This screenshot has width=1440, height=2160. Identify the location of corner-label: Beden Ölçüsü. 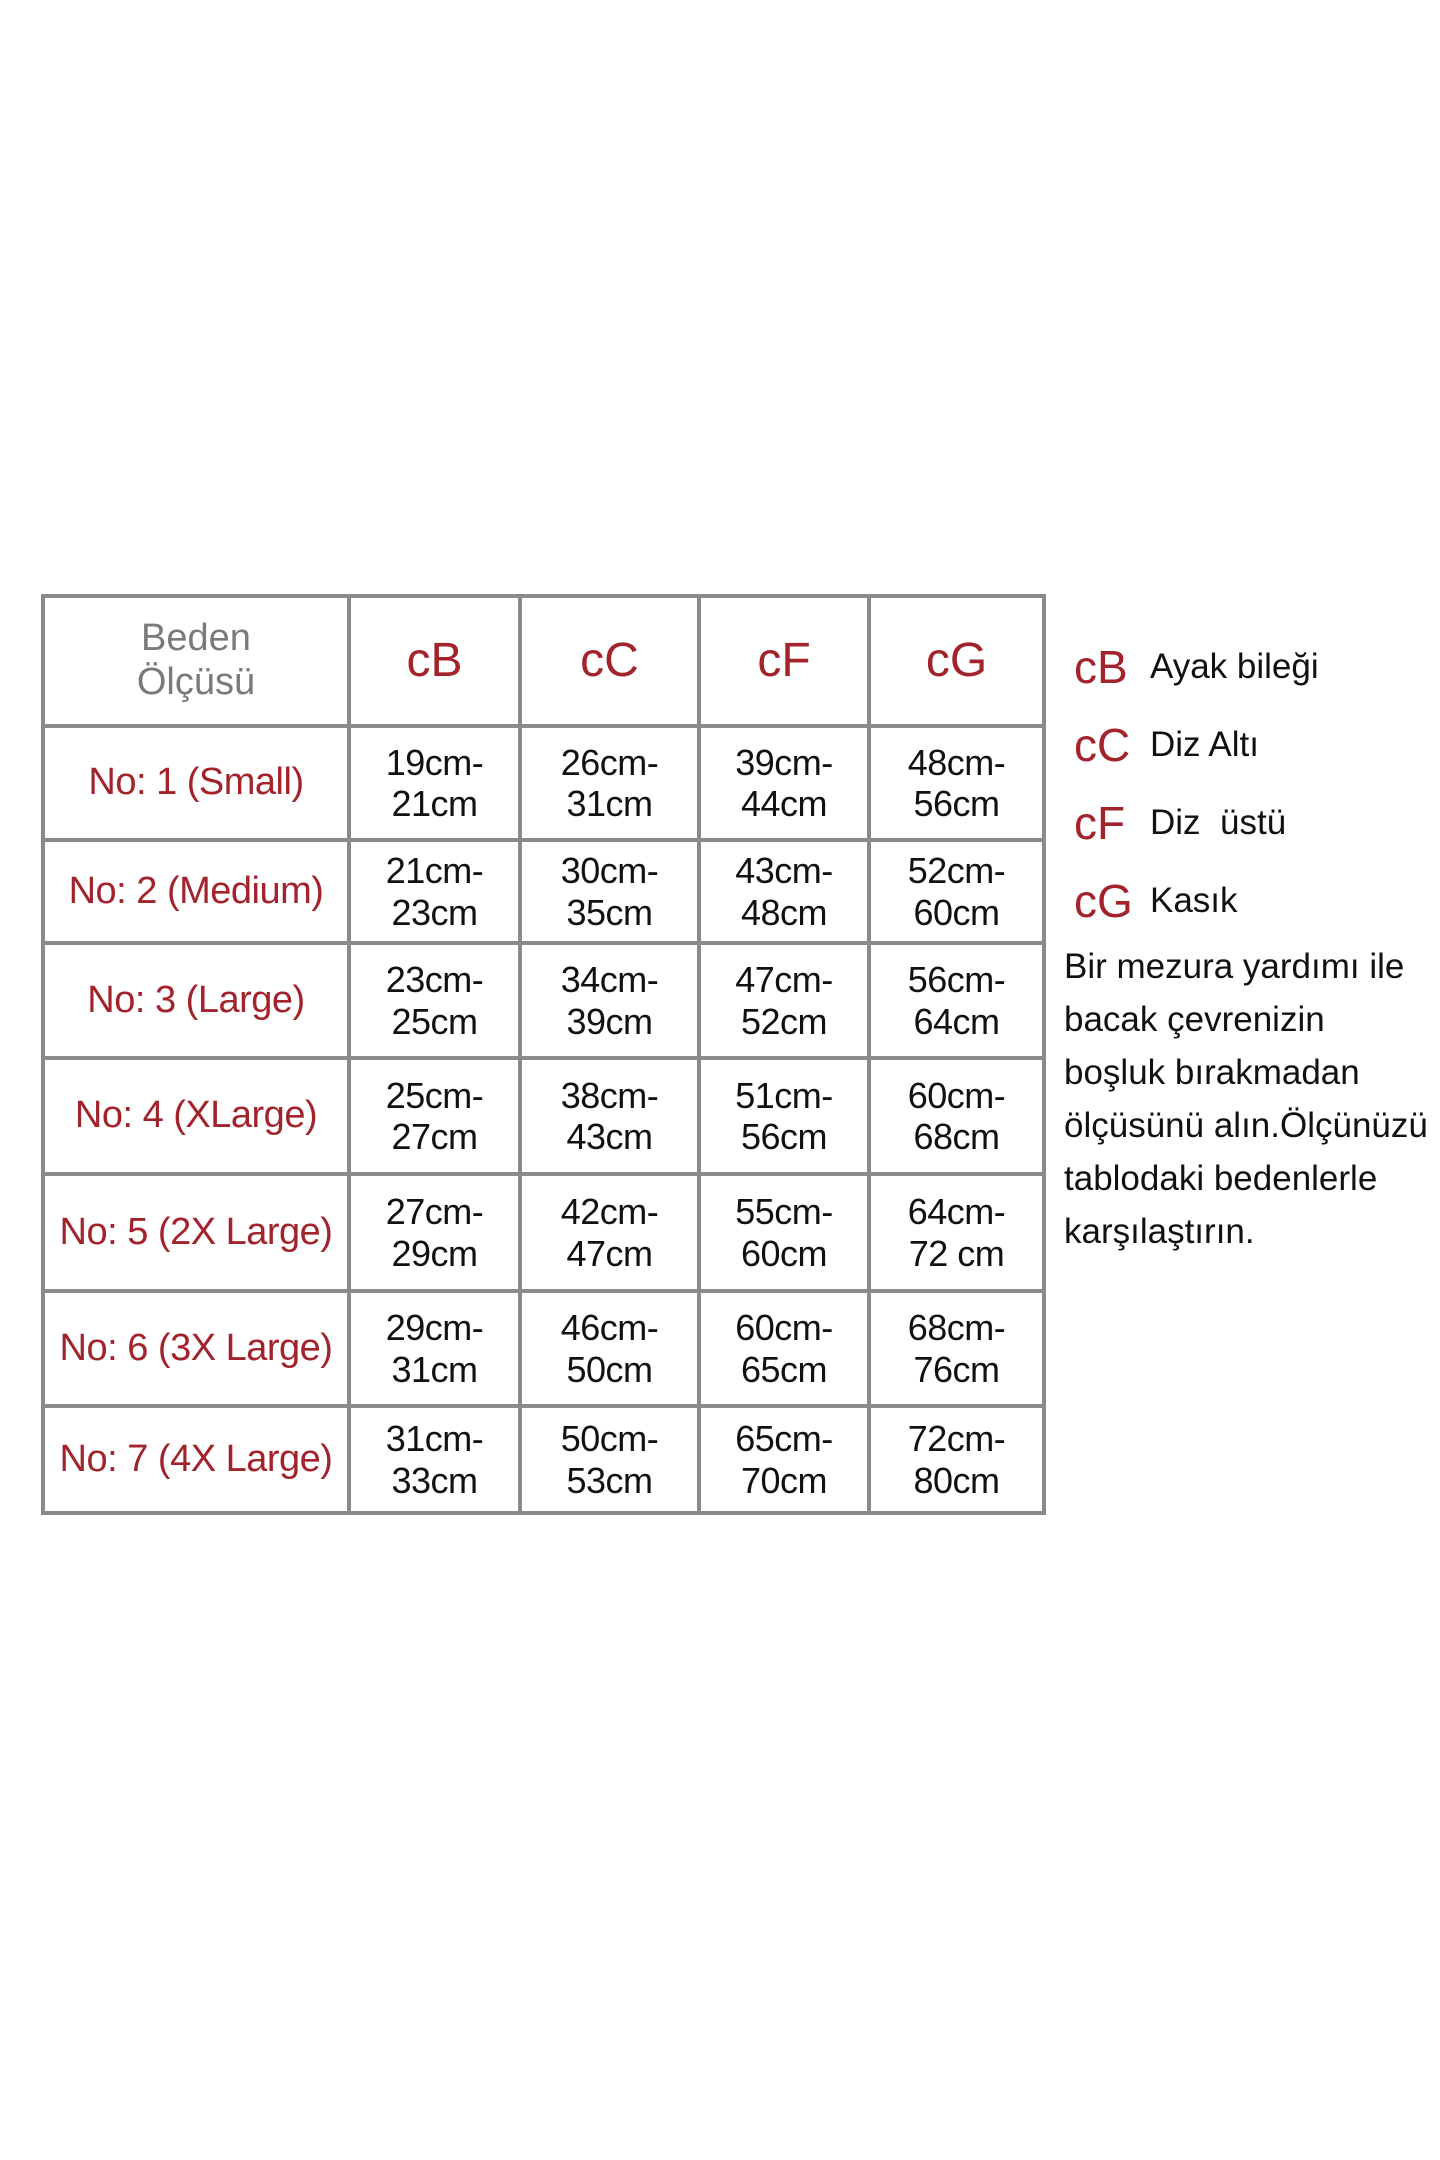
(196, 661).